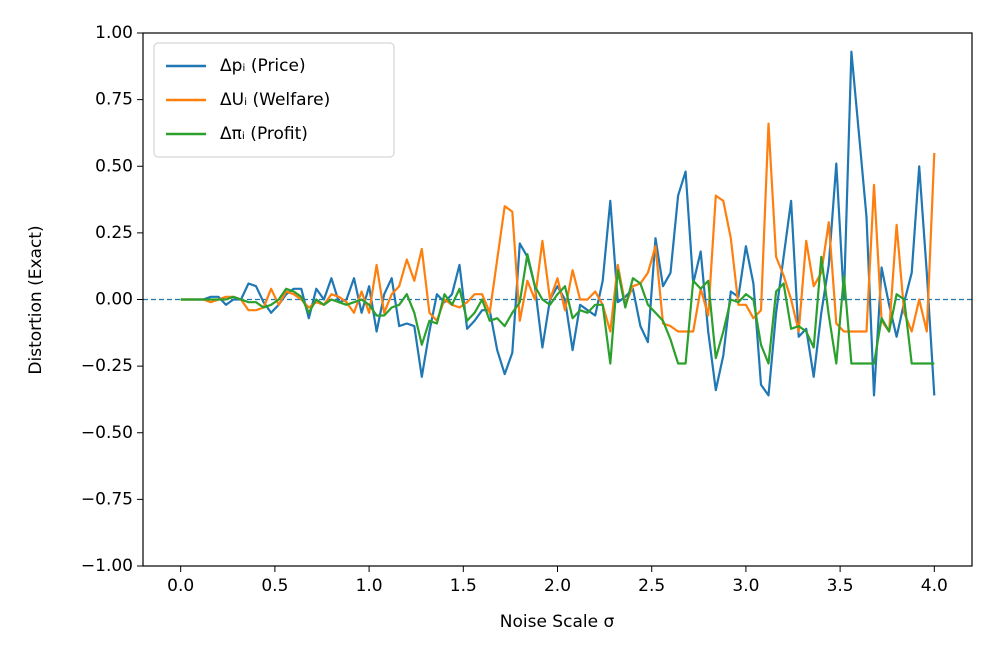 Image resolution: width=997 pixels, height=664 pixels. What do you see at coordinates (651, 586) in the screenshot?
I see `x-tick-label: 2.5` at bounding box center [651, 586].